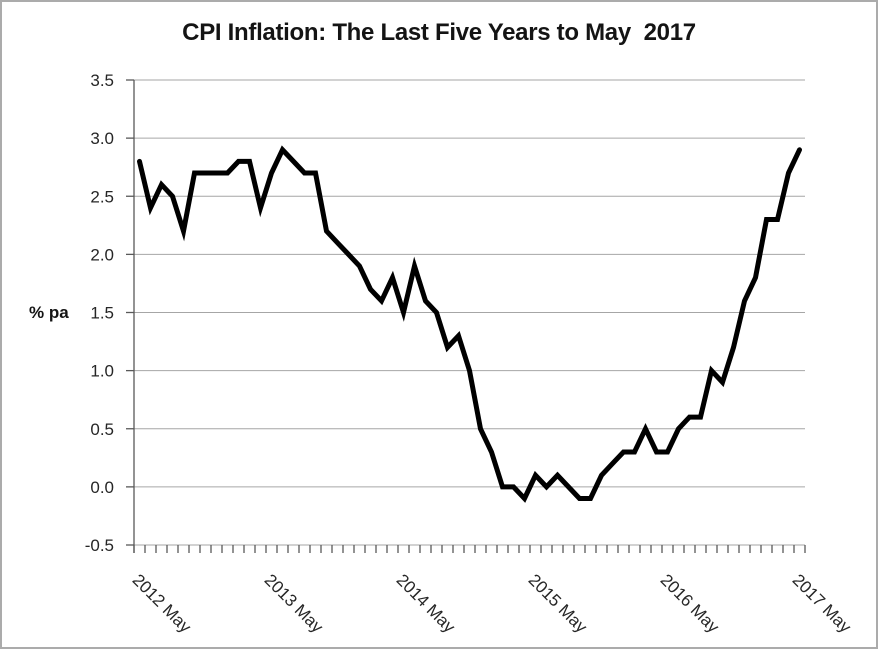 The width and height of the screenshot is (878, 649). I want to click on x-axis-tick-label: 2013 May, so click(294, 603).